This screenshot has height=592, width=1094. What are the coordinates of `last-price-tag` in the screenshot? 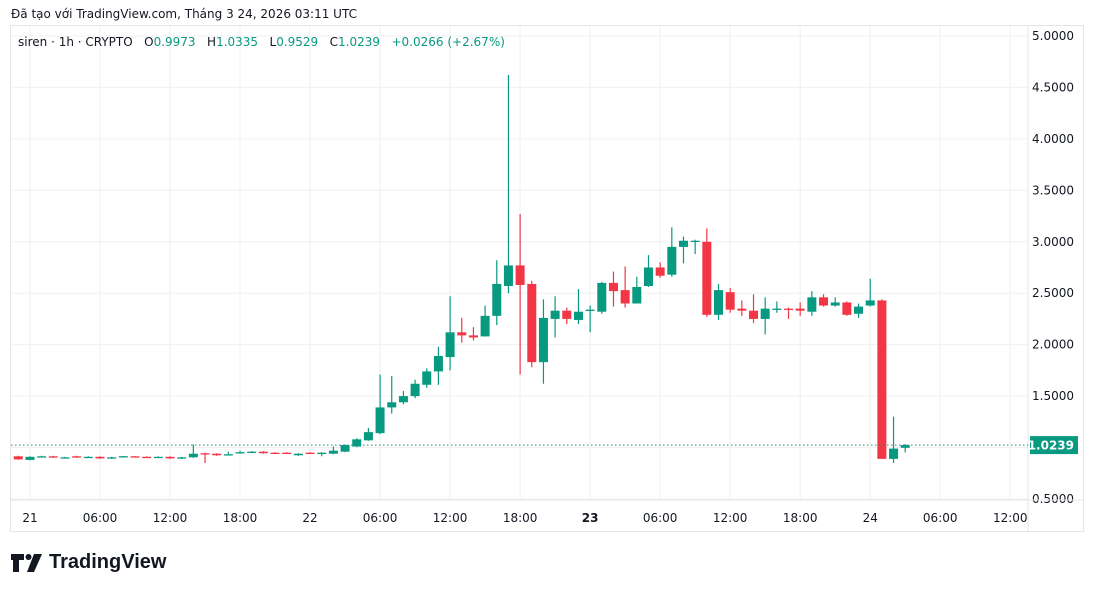 It's located at (1054, 445).